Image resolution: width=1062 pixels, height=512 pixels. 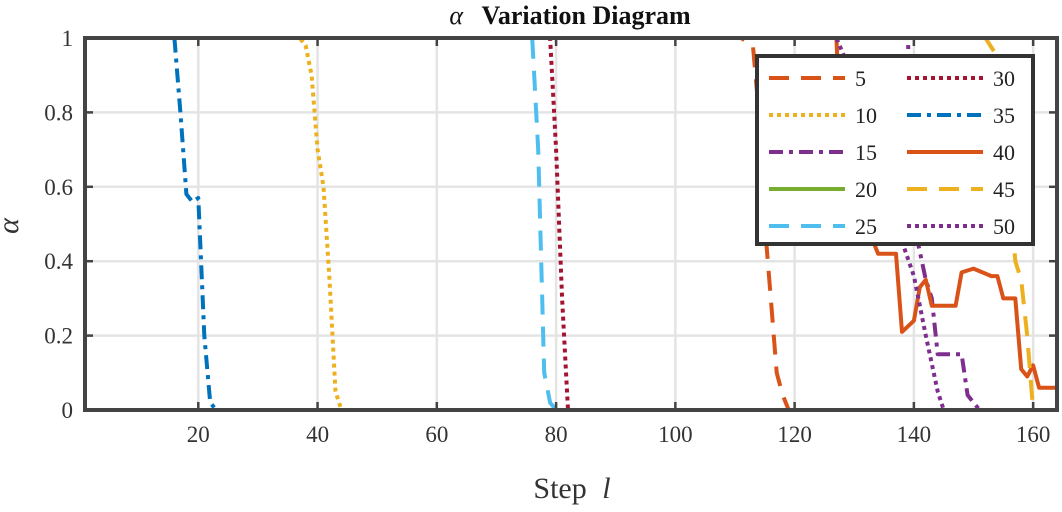 What do you see at coordinates (1004, 78) in the screenshot?
I see `legend-label: 30` at bounding box center [1004, 78].